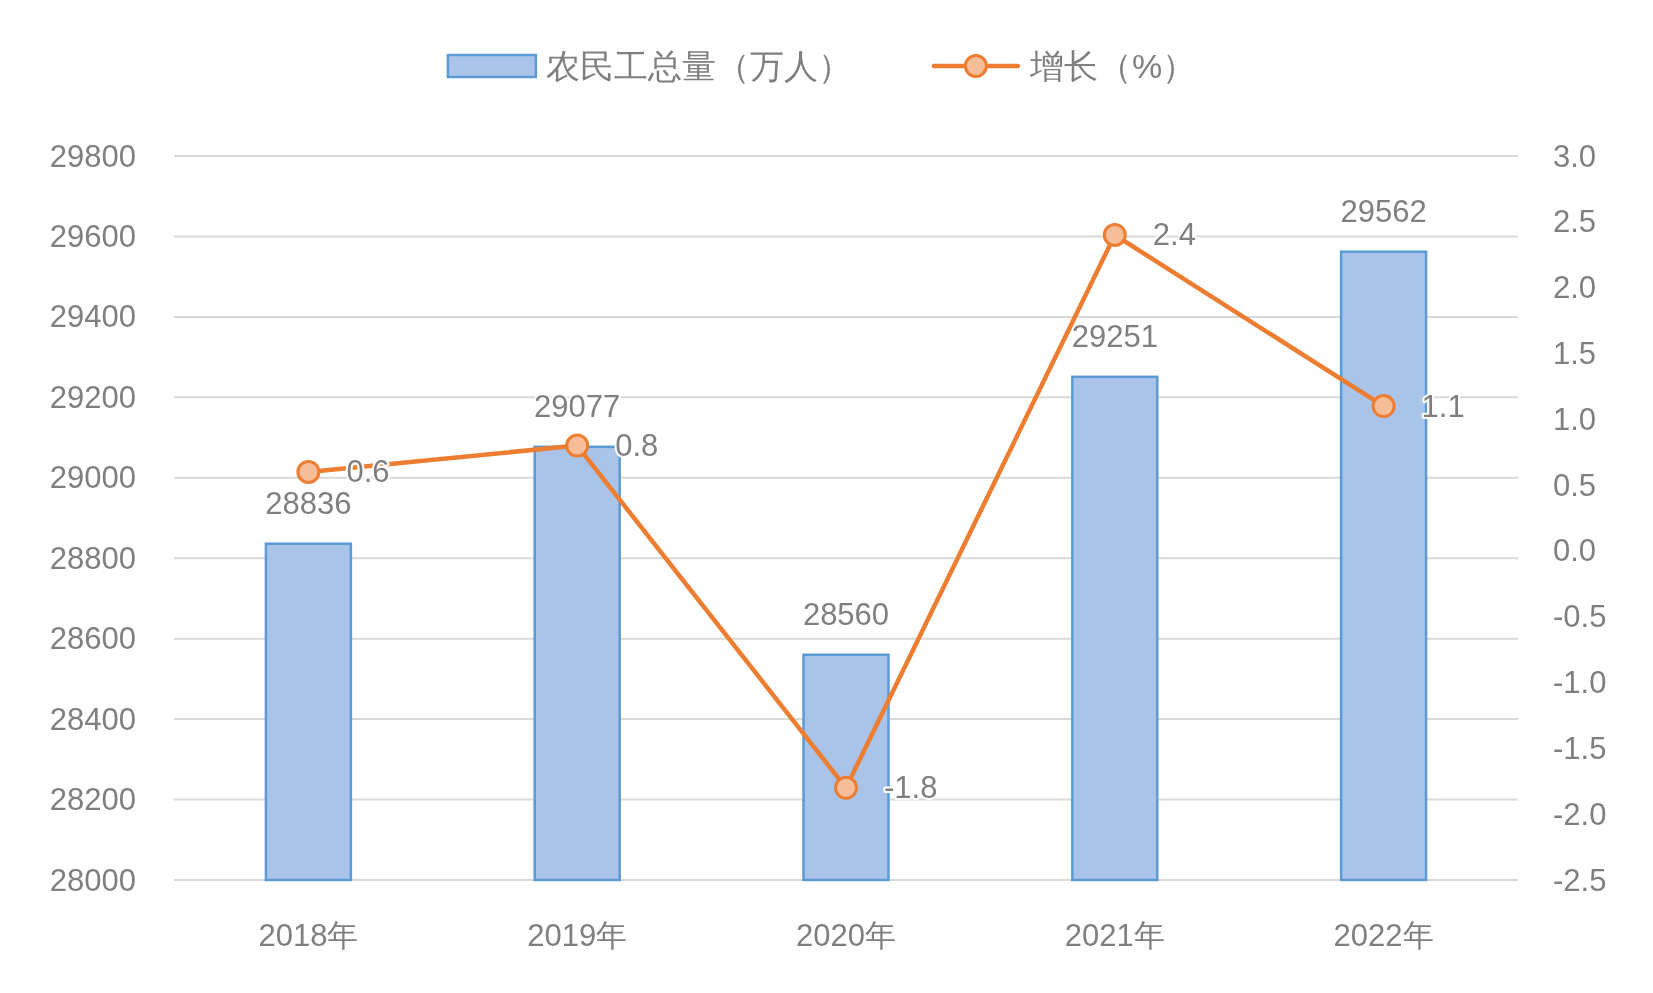  Describe the element at coordinates (1575, 222) in the screenshot. I see `y2-tick-label: 2.5` at that location.